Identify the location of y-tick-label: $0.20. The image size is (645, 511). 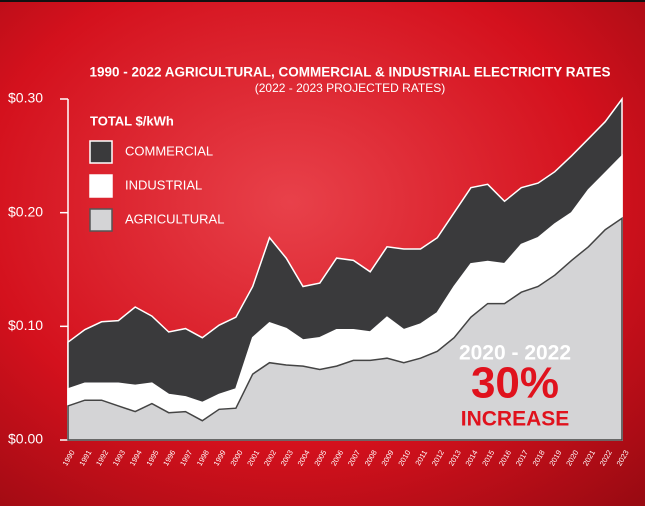
(25, 211).